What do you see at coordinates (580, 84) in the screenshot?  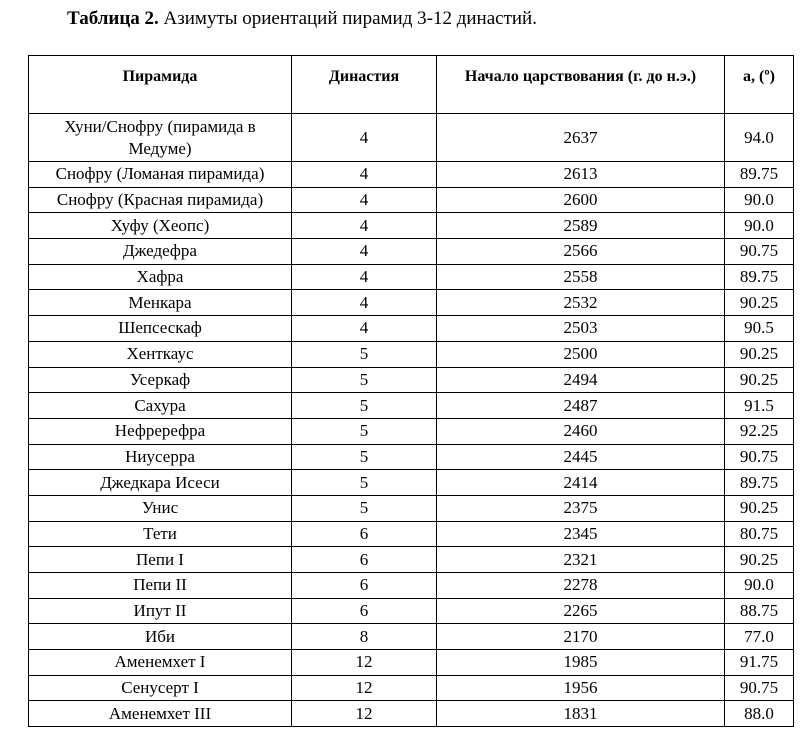 I see `header-reign-start: Начало царствования (г. до н.э.)` at bounding box center [580, 84].